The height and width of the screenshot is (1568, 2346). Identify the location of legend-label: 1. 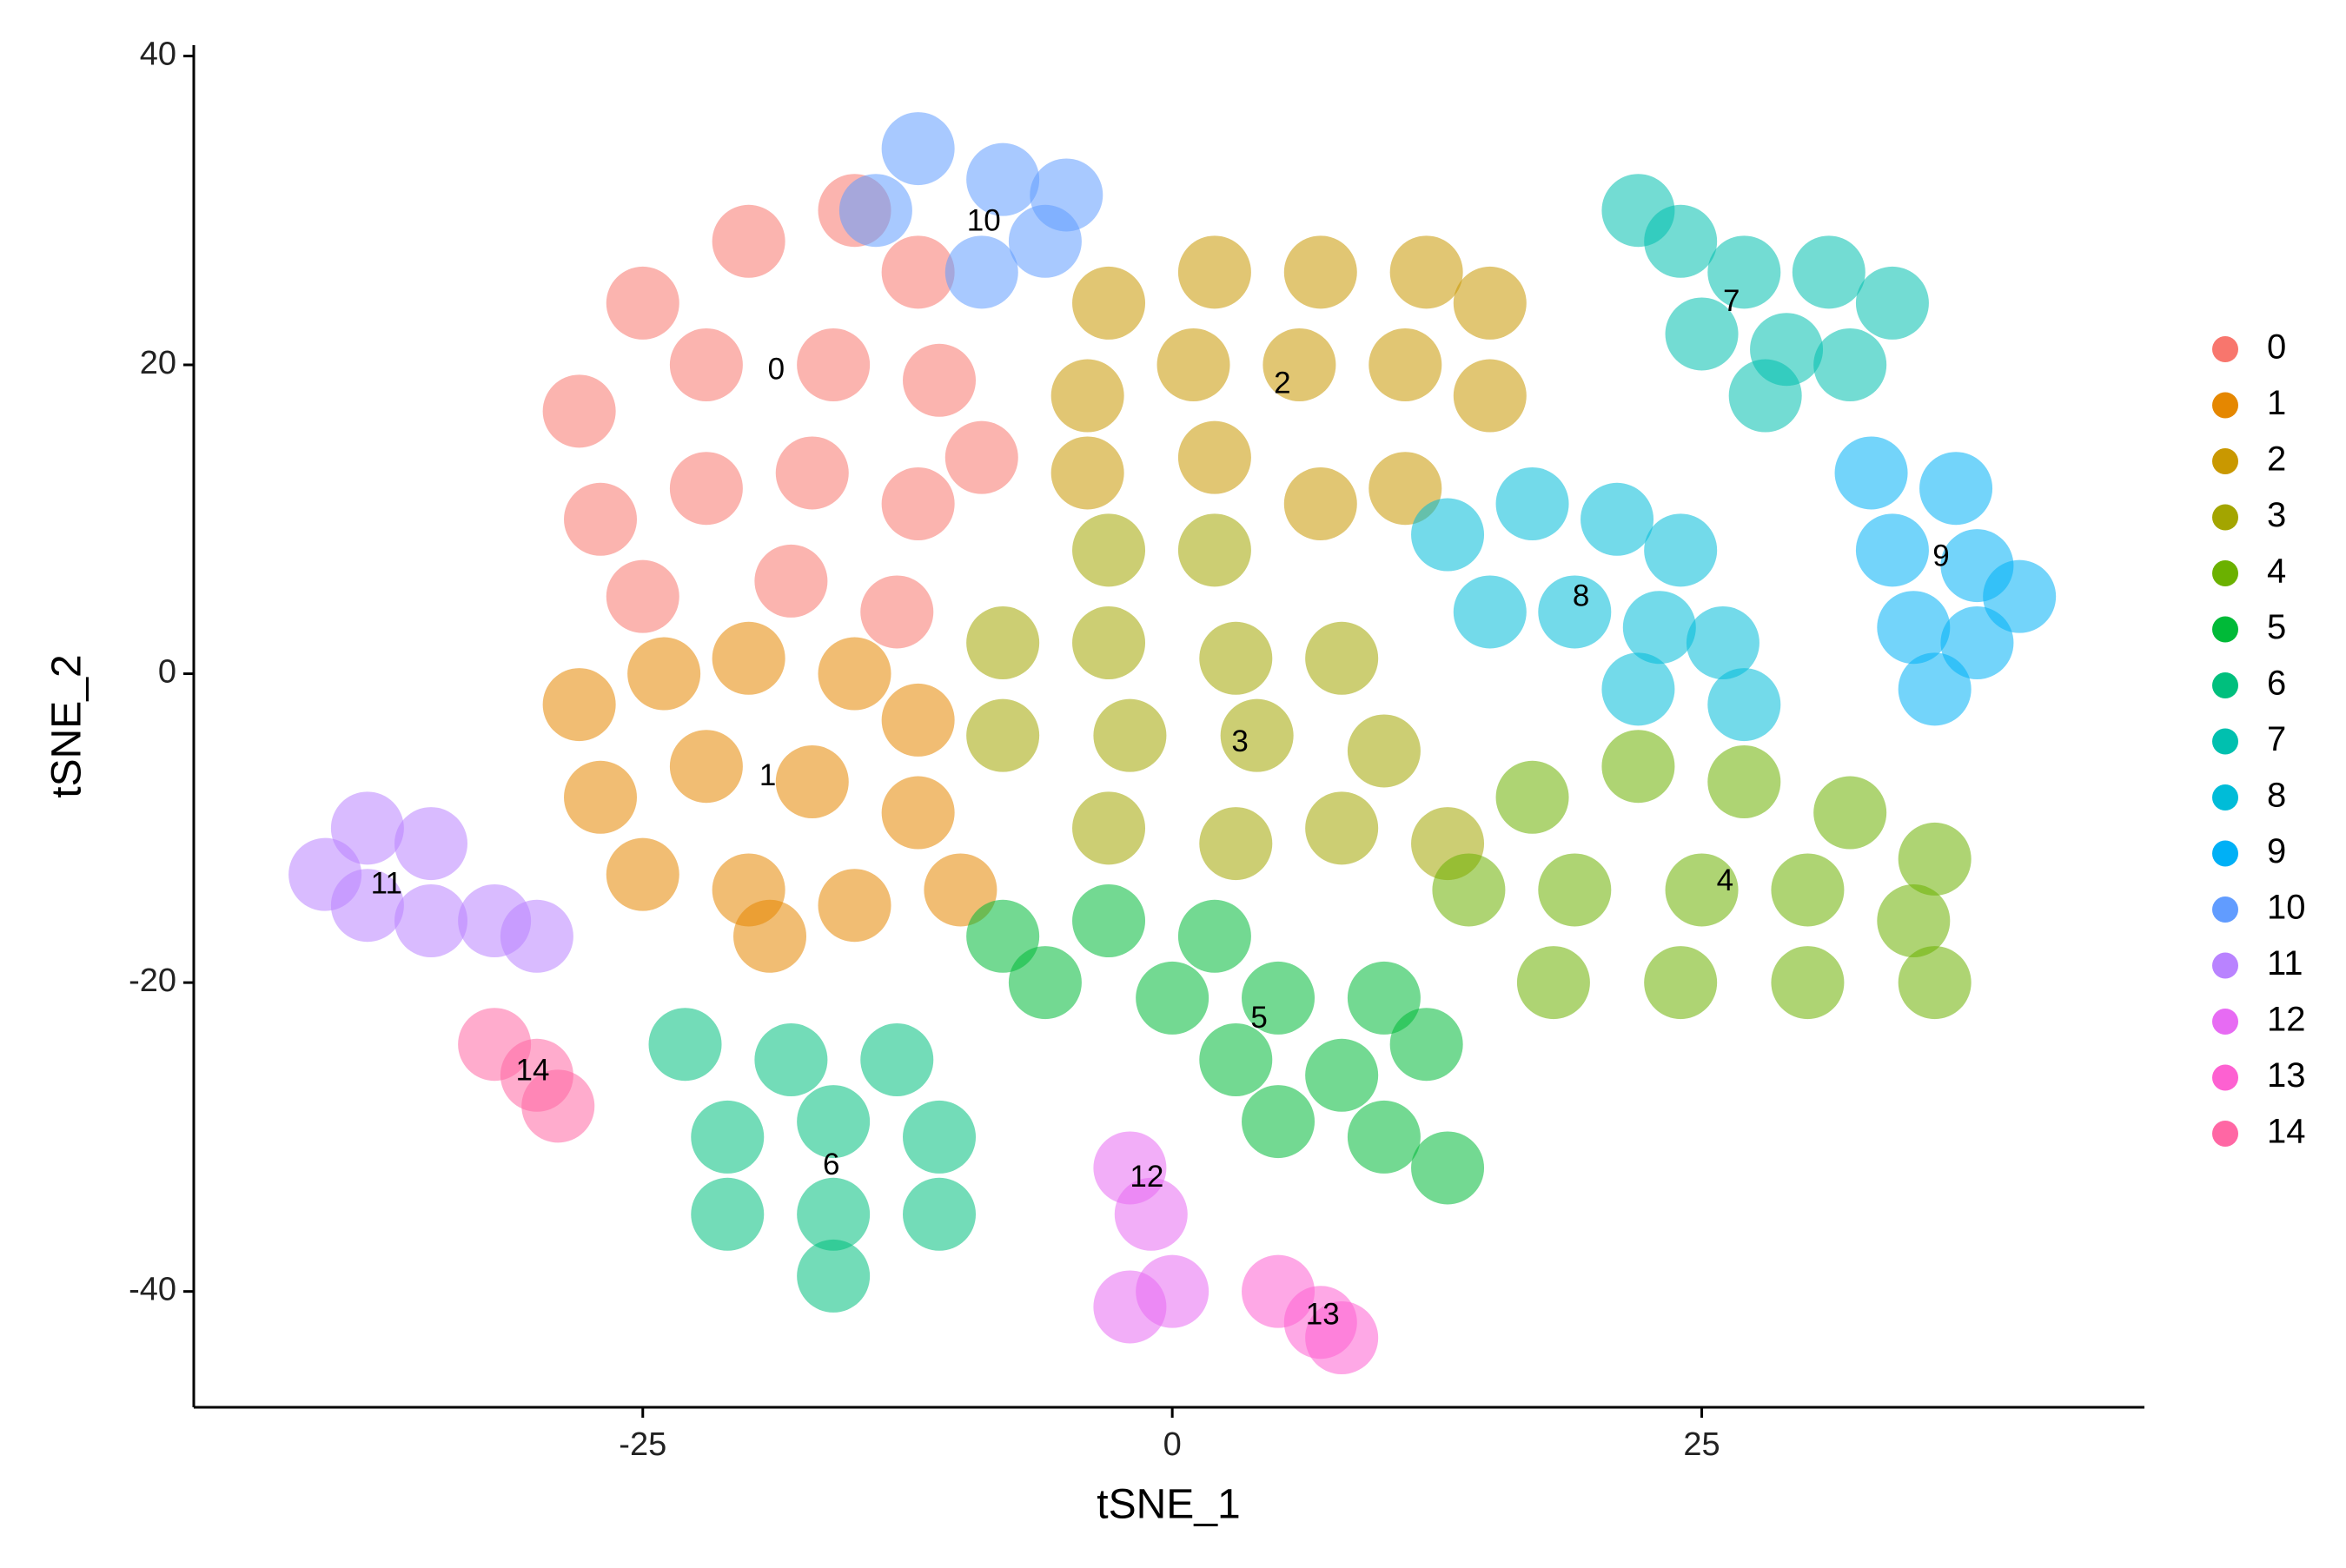
(2276, 403).